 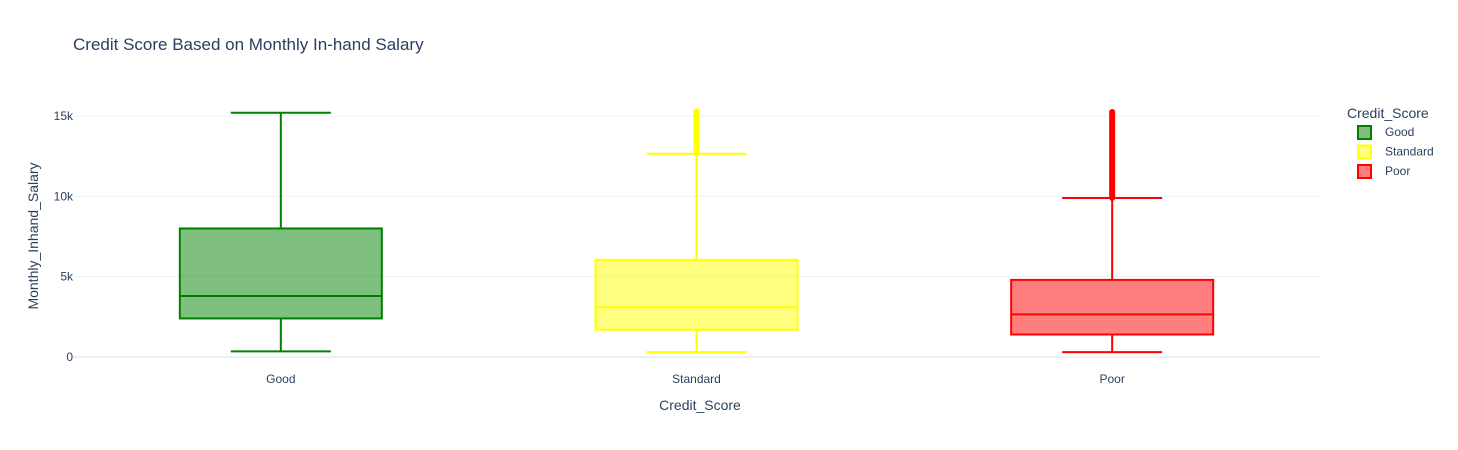 I want to click on legend-title: Credit_Score, so click(x=1388, y=113).